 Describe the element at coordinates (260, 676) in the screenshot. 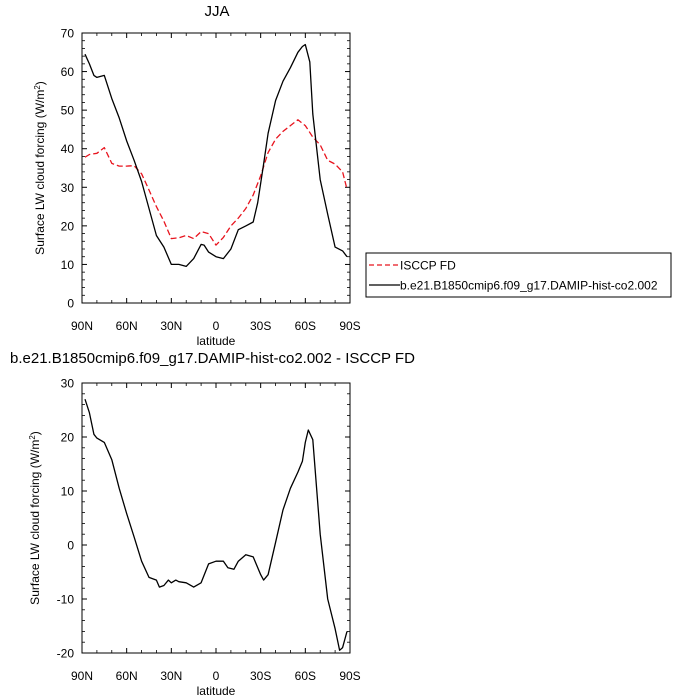

I see `bottom-x-tick-label: 30S` at that location.